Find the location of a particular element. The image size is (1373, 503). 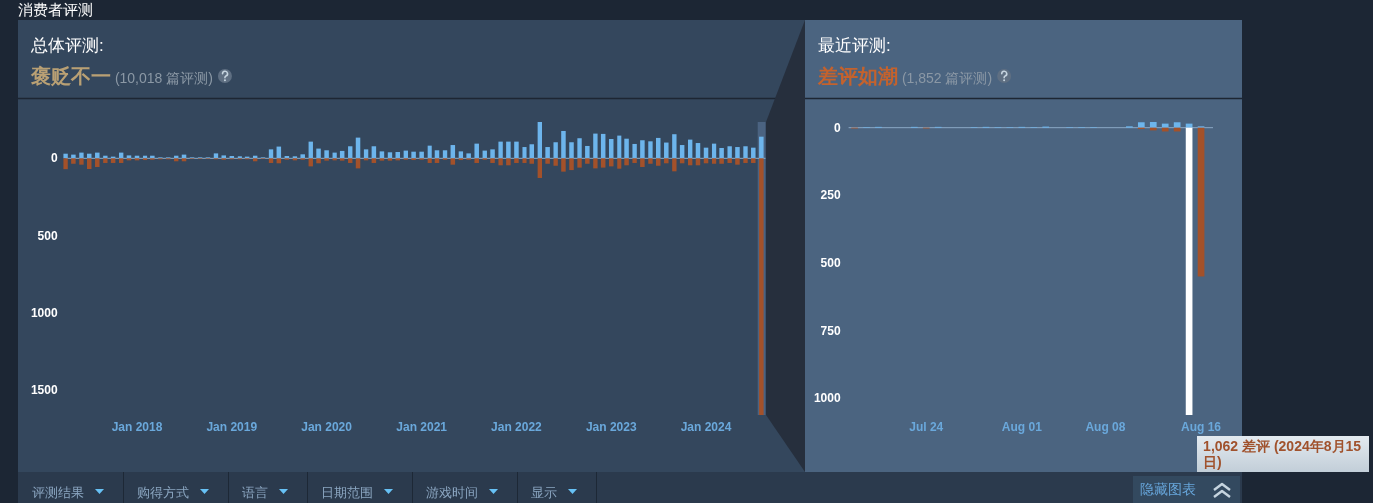

annotation: 1,062 差评 (2024年8月15日) is located at coordinates (1283, 454).